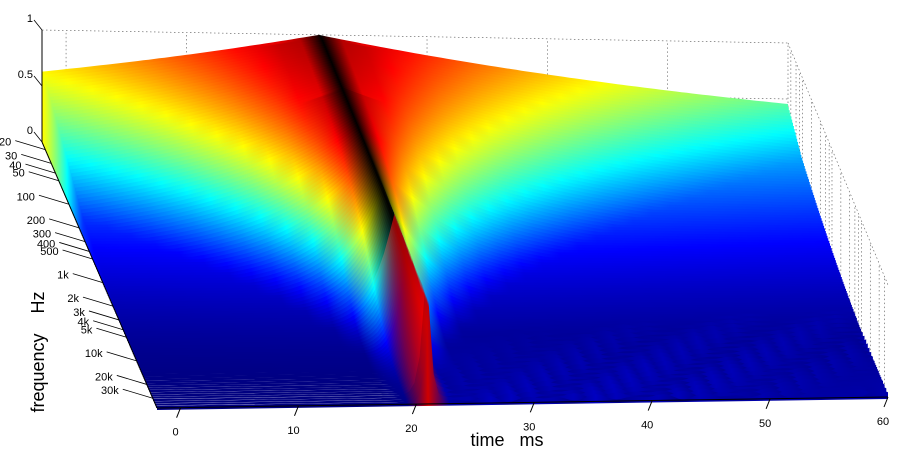  Describe the element at coordinates (15, 166) in the screenshot. I see `y-tick-label: 40` at that location.